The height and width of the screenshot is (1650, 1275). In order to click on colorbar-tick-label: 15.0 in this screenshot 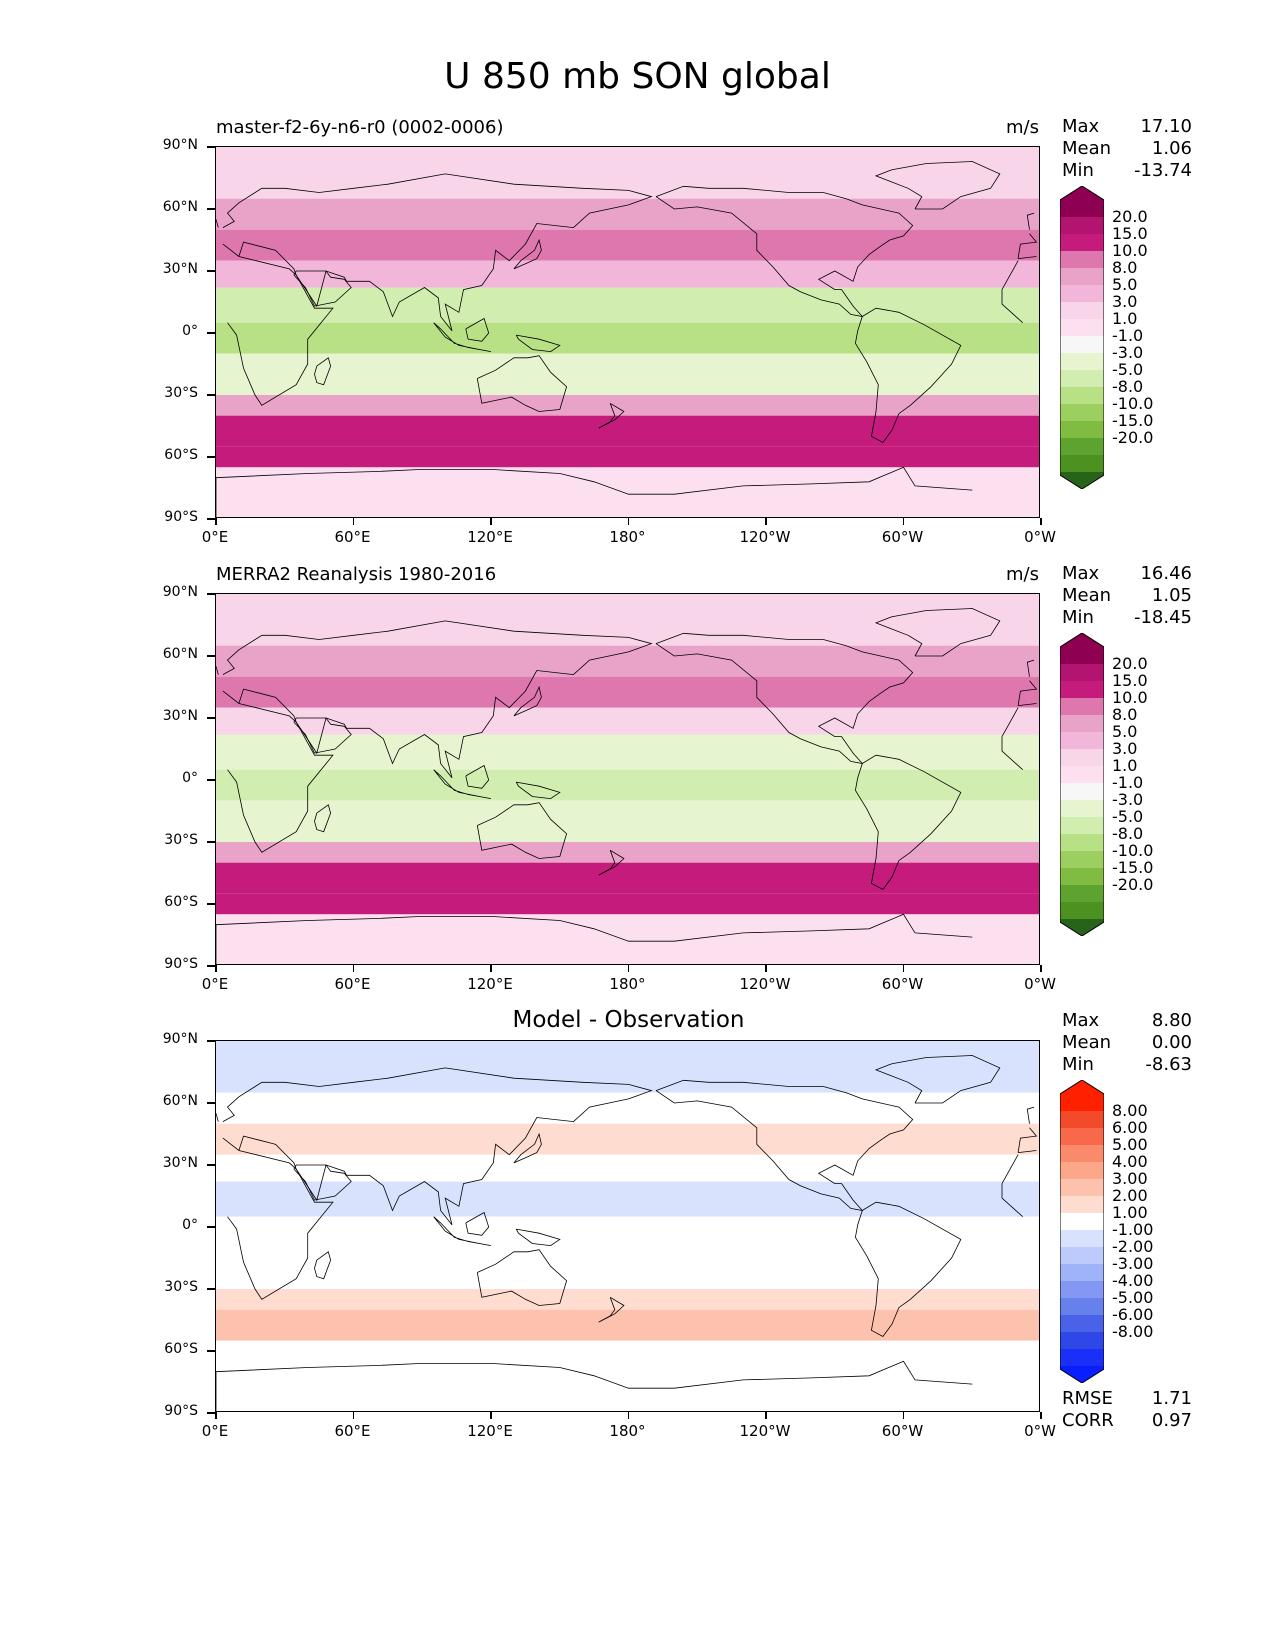, I will do `click(1130, 233)`.